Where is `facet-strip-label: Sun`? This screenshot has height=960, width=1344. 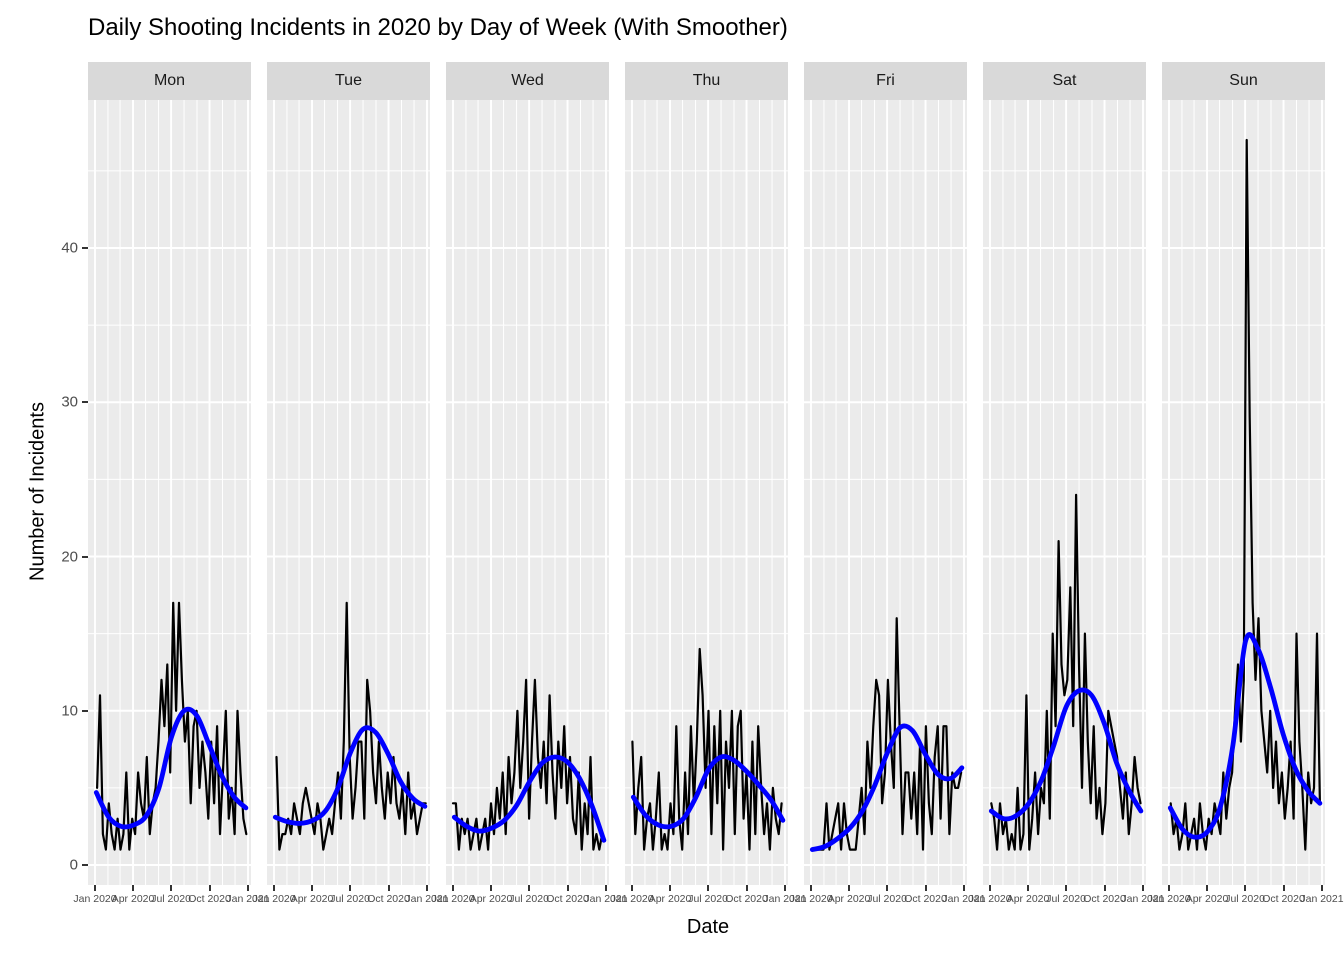
facet-strip-label: Sun is located at coordinates (1243, 81).